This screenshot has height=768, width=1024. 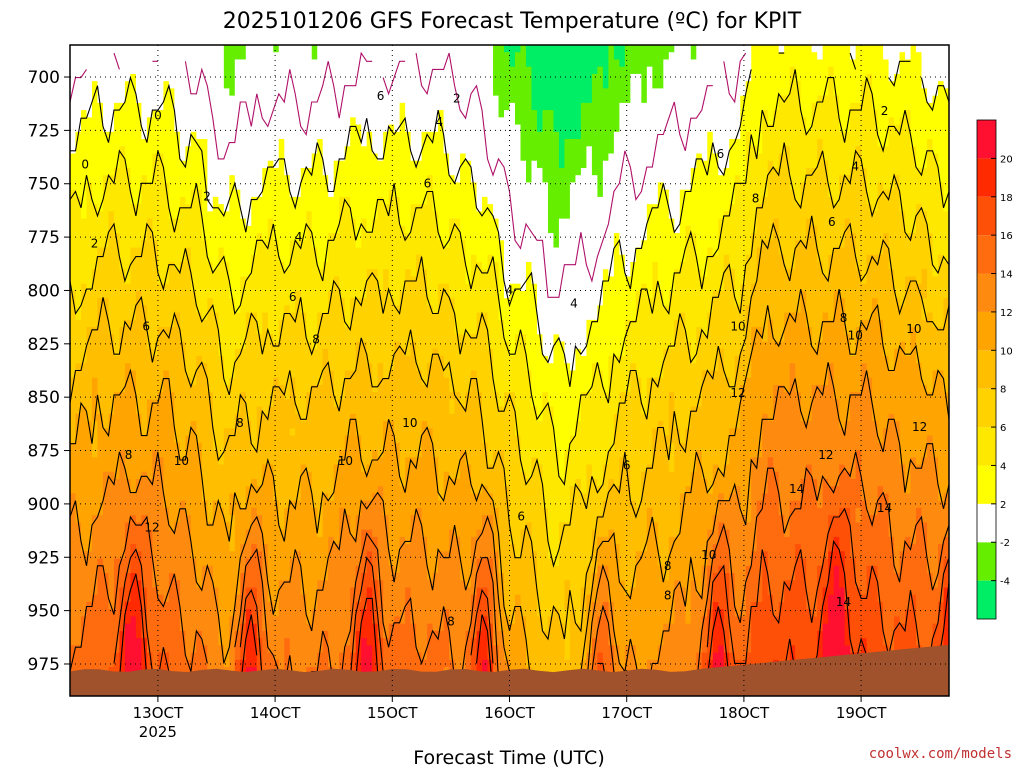 I want to click on contour-label: 6, so click(x=146, y=327).